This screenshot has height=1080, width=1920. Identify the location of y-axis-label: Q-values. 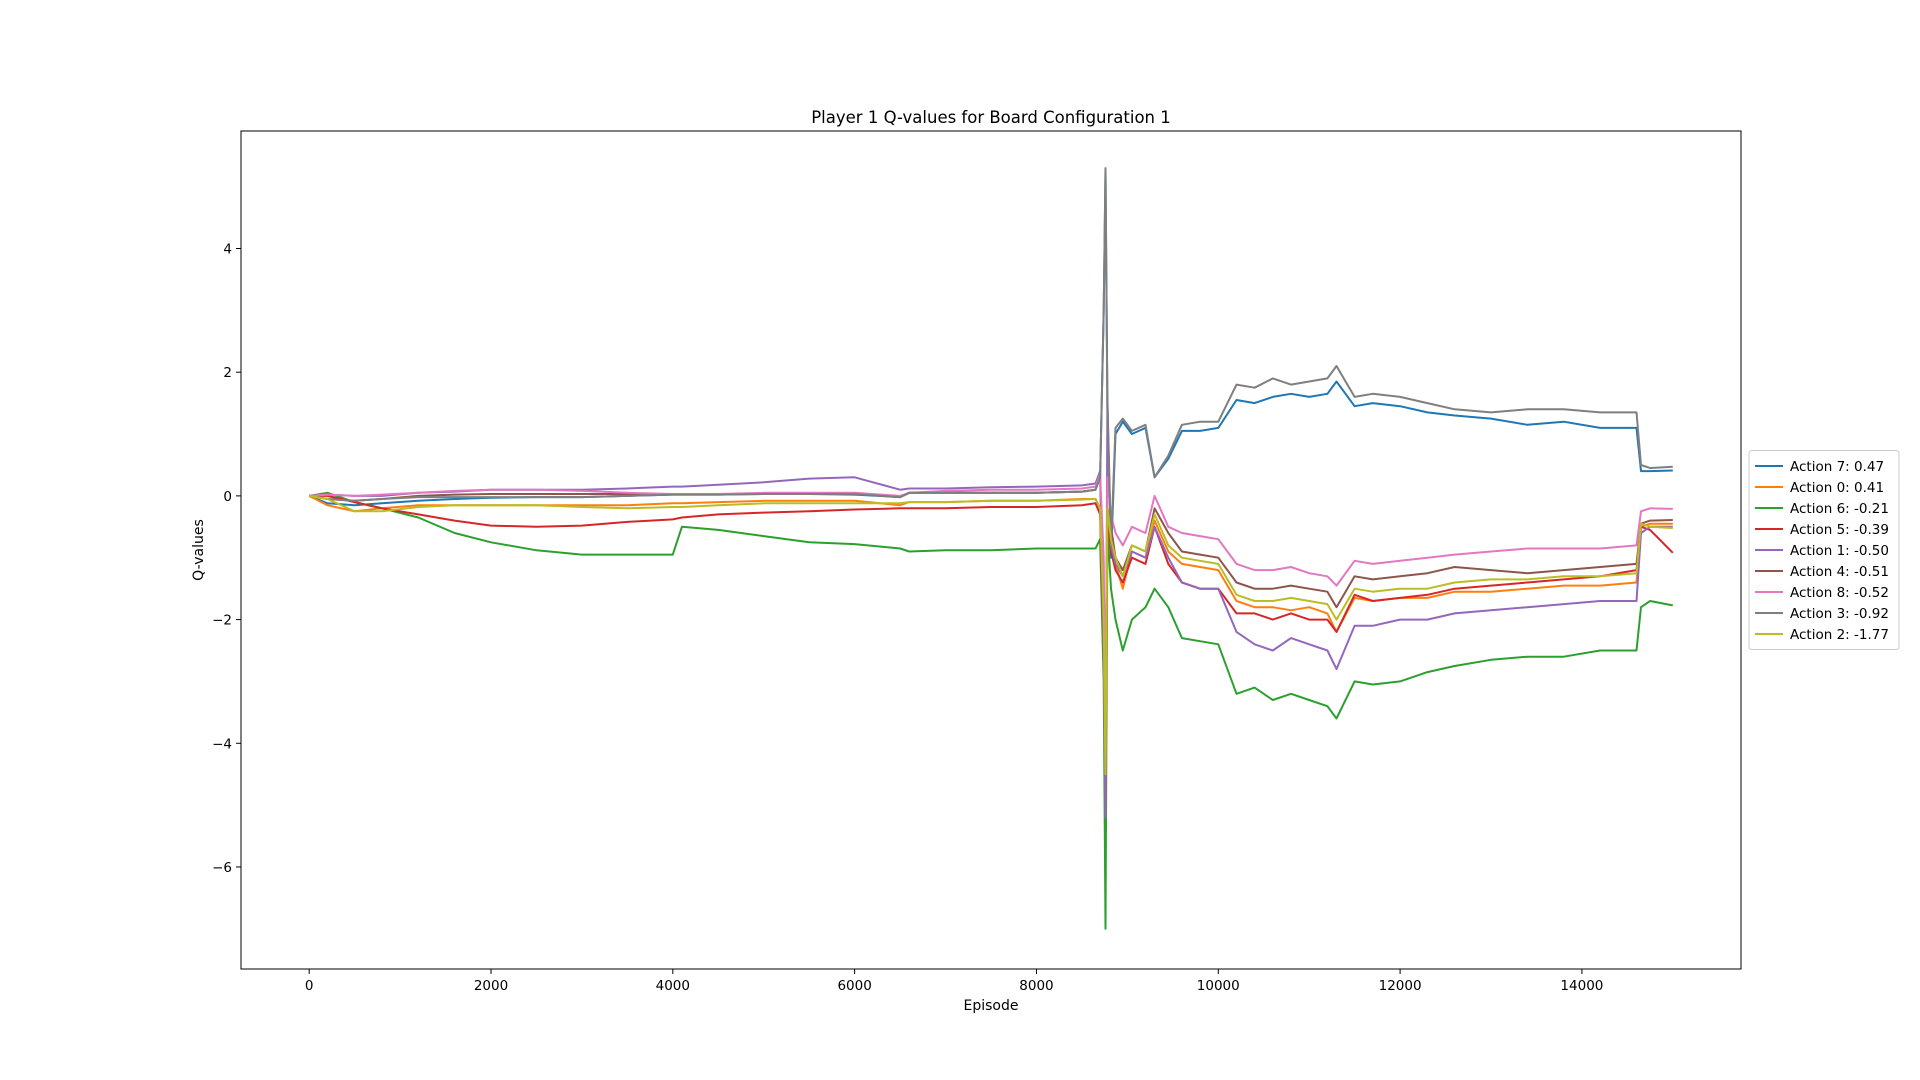
(199, 550).